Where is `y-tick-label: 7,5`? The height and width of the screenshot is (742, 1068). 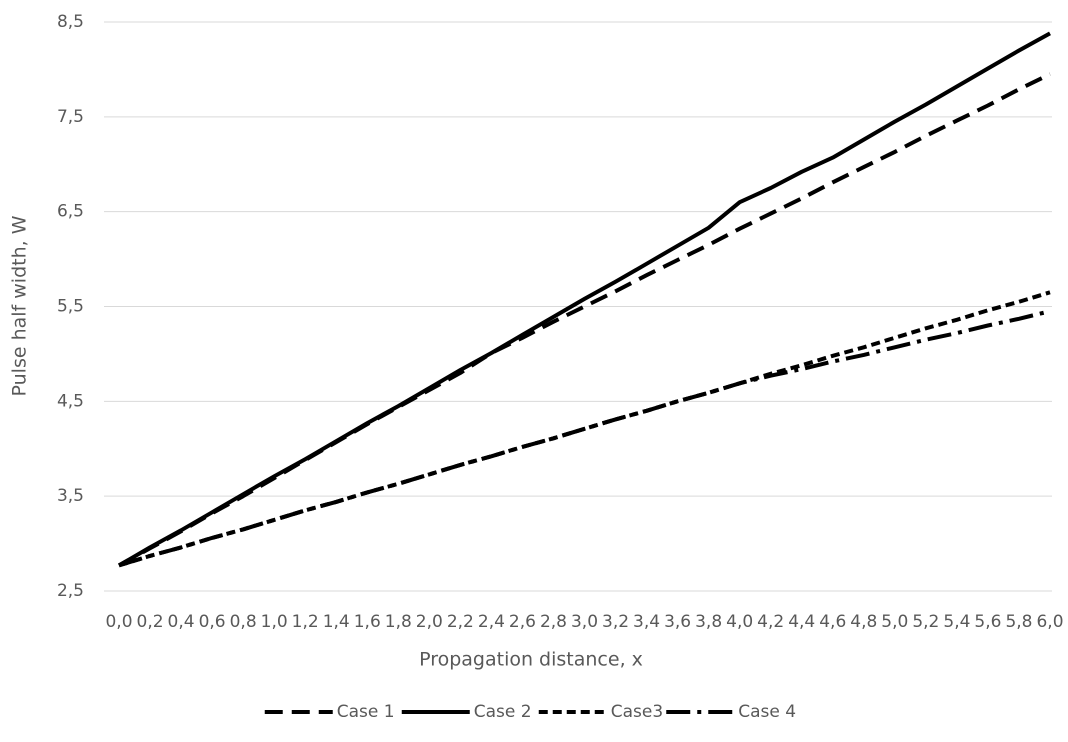 y-tick-label: 7,5 is located at coordinates (70, 117).